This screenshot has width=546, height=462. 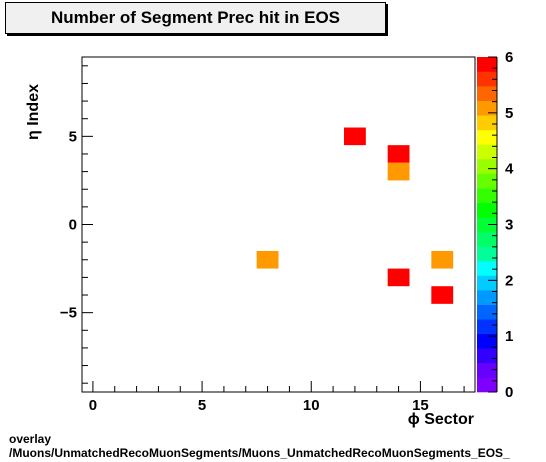 What do you see at coordinates (509, 169) in the screenshot?
I see `palette-tick-label: 4` at bounding box center [509, 169].